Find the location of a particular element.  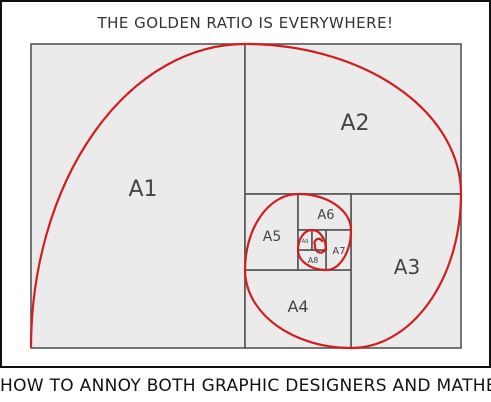

label-a7: A7 is located at coordinates (338, 251).